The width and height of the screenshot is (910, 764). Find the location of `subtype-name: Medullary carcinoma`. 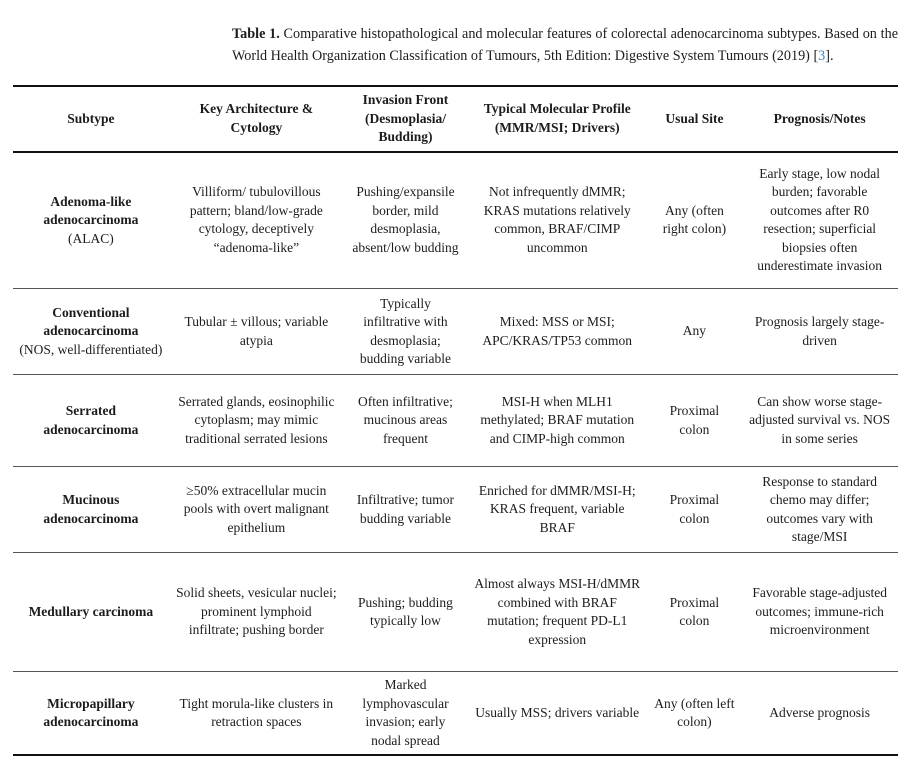

subtype-name: Medullary carcinoma is located at coordinates (91, 611).